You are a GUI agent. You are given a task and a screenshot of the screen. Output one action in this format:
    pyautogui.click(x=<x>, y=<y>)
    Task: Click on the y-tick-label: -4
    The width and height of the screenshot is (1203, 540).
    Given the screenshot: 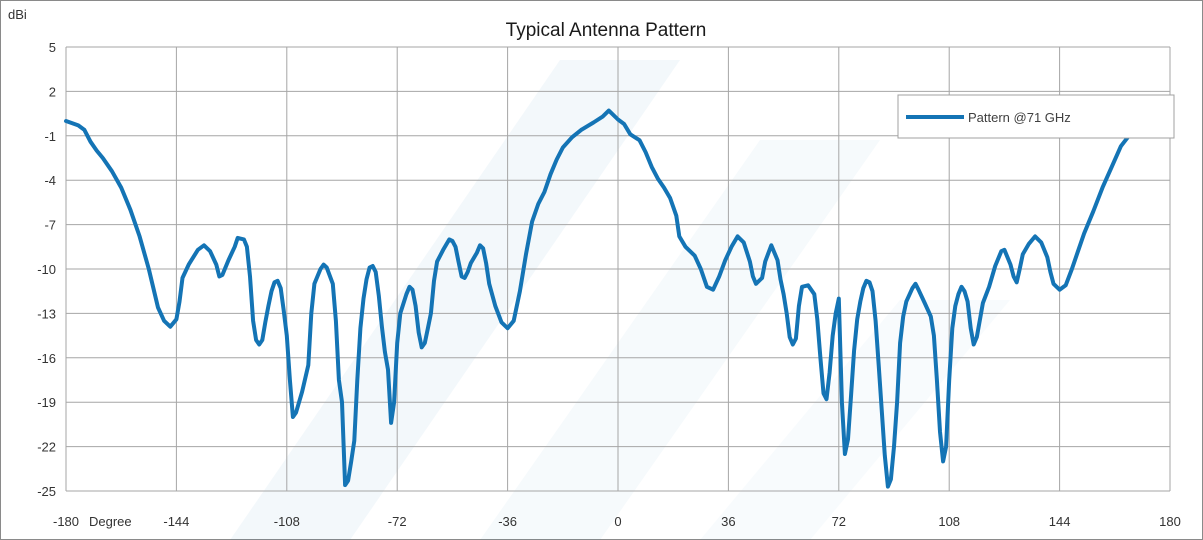 What is the action you would take?
    pyautogui.click(x=50, y=180)
    